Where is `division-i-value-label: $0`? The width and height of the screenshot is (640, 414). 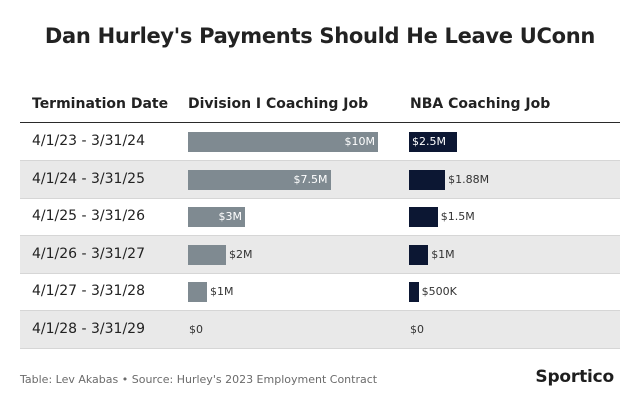 division-i-value-label: $0 is located at coordinates (196, 329).